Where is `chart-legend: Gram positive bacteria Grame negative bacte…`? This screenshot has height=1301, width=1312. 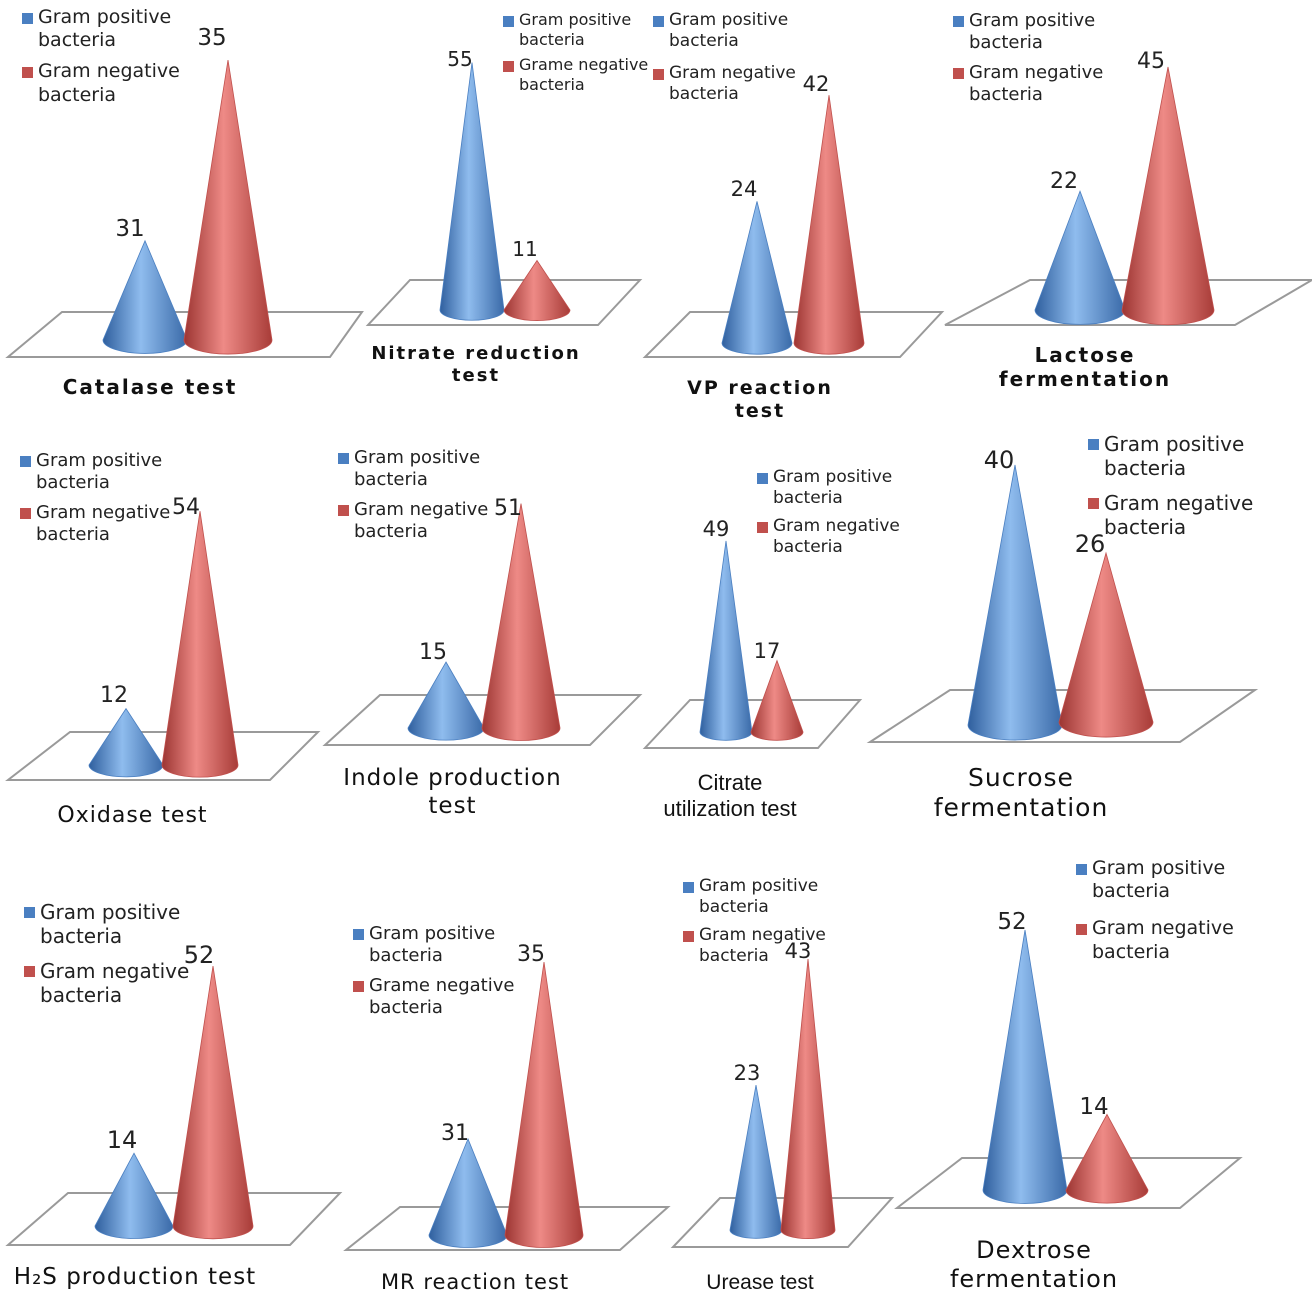
chart-legend: Gram positive bacteria Grame negative bacte… is located at coordinates (575, 55).